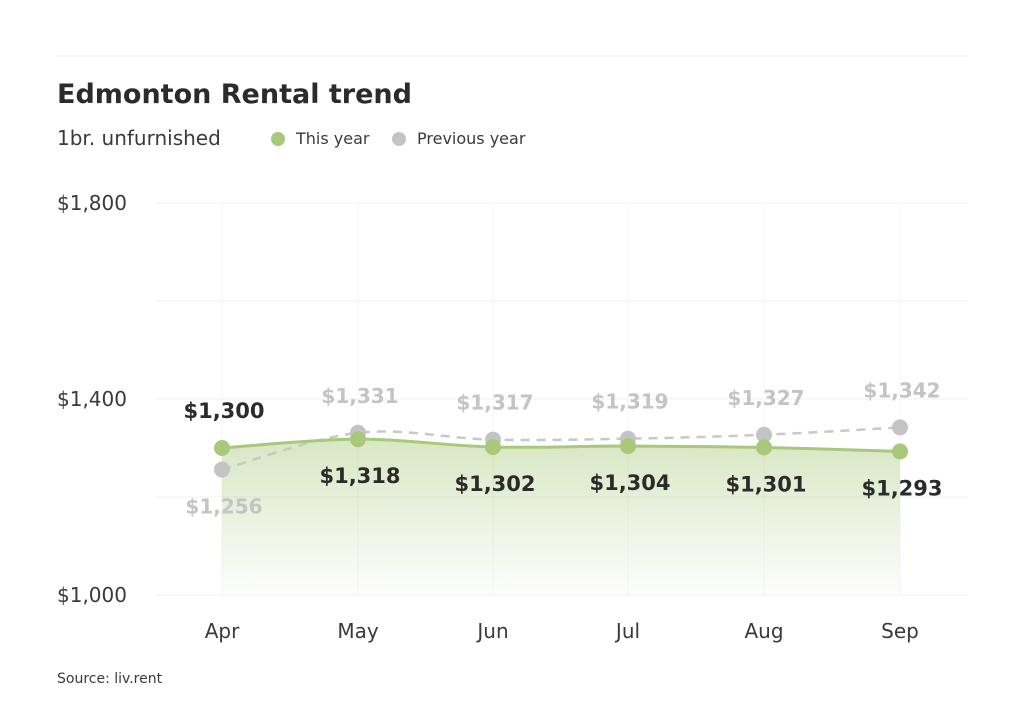 Image resolution: width=1024 pixels, height=717 pixels. I want to click on data-label-this-year: $1,302, so click(494, 484).